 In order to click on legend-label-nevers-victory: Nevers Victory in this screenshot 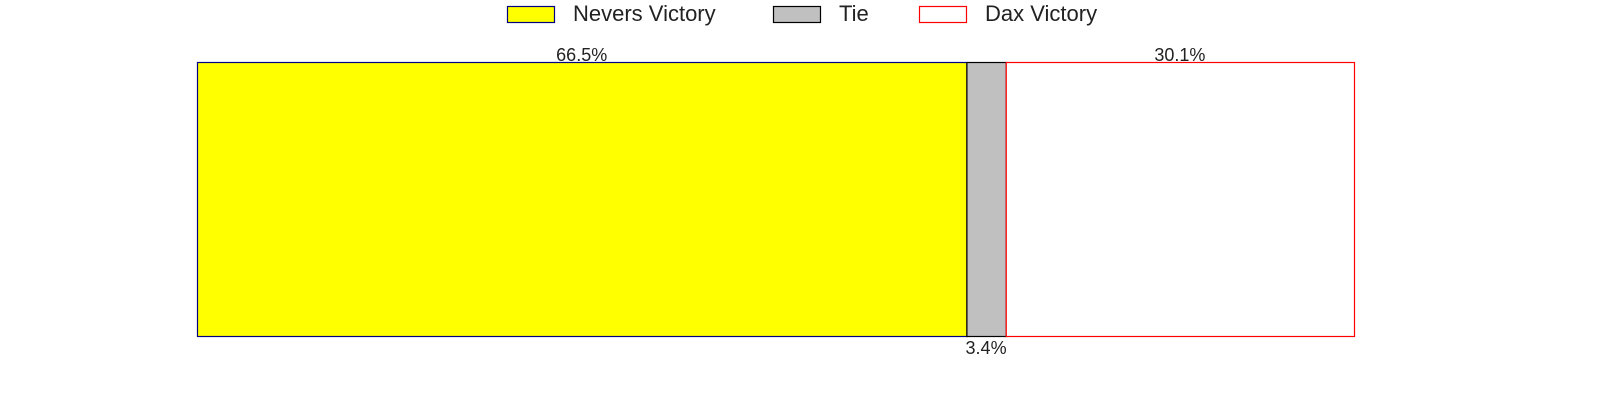, I will do `click(644, 13)`.